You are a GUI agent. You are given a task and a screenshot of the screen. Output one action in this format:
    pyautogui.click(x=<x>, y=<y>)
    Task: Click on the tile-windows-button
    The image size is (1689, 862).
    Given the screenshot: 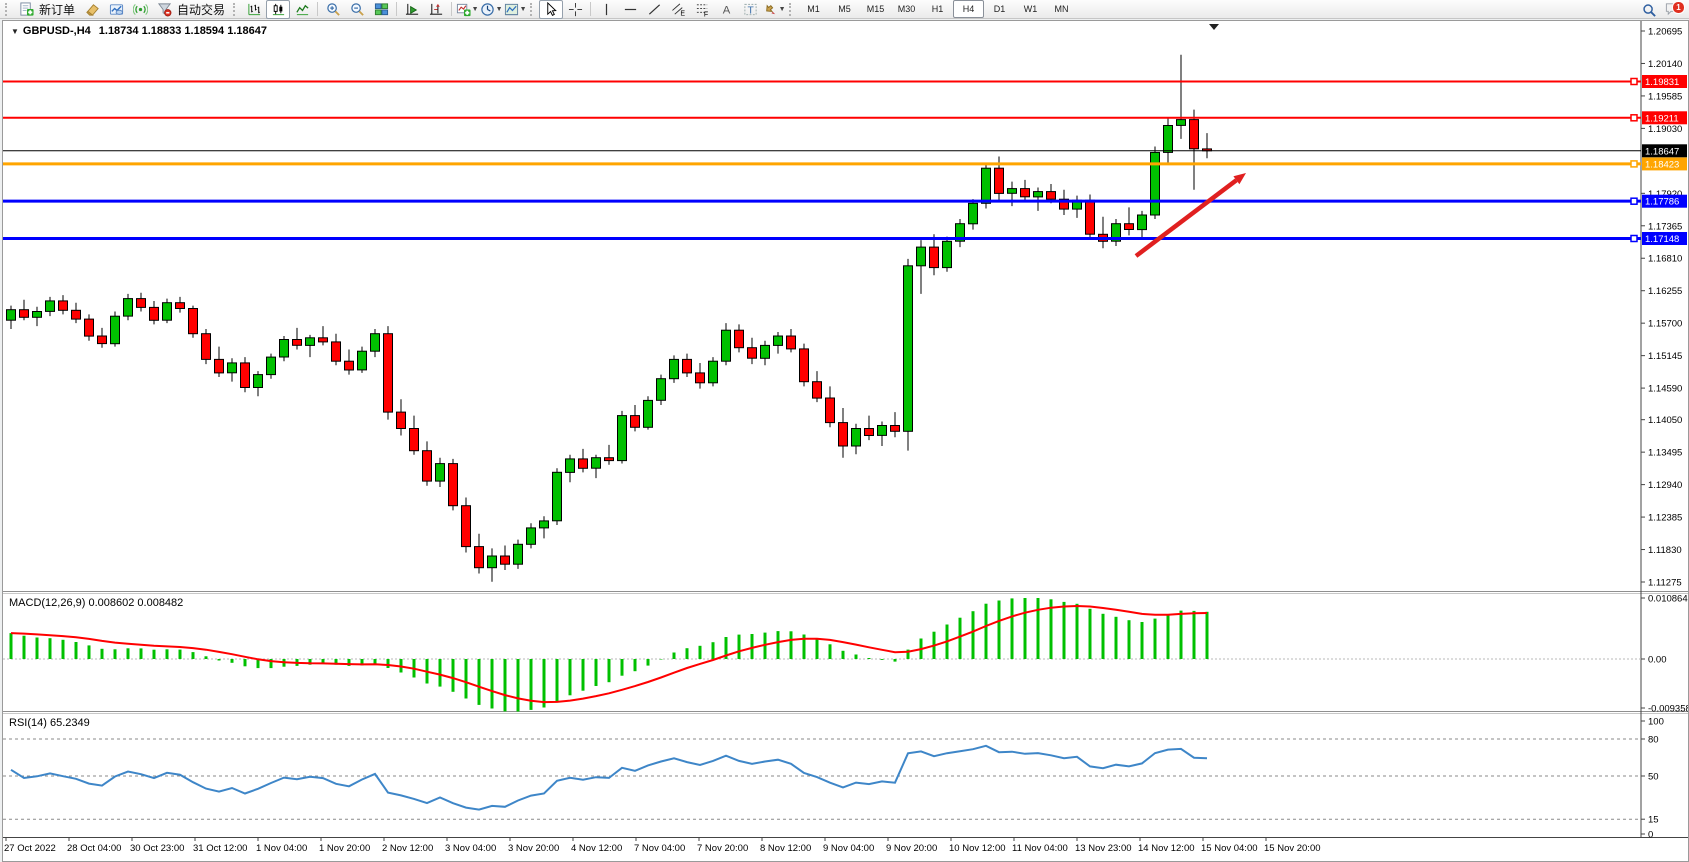 What is the action you would take?
    pyautogui.click(x=381, y=9)
    